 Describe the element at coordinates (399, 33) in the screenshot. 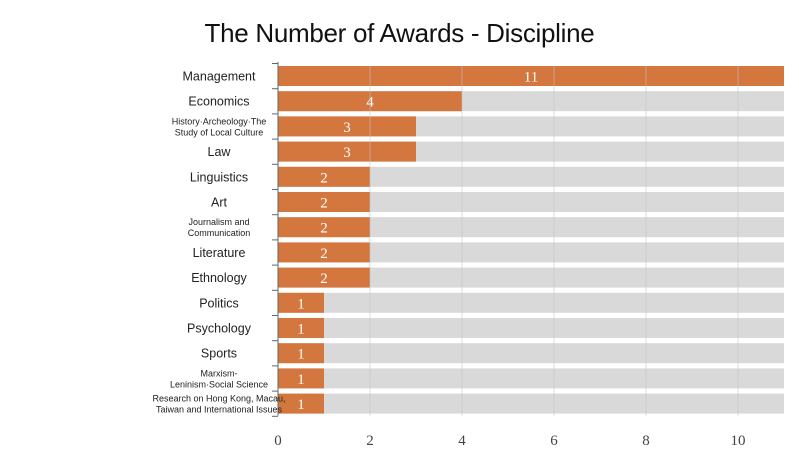

I see `chart-title: The Number of Awards - Discipline` at that location.